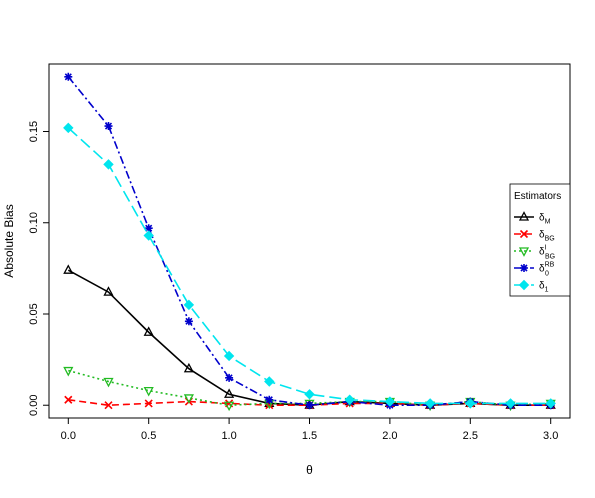 Image resolution: width=595 pixels, height=498 pixels. What do you see at coordinates (534, 236) in the screenshot?
I see `legend-entry: δBG` at bounding box center [534, 236].